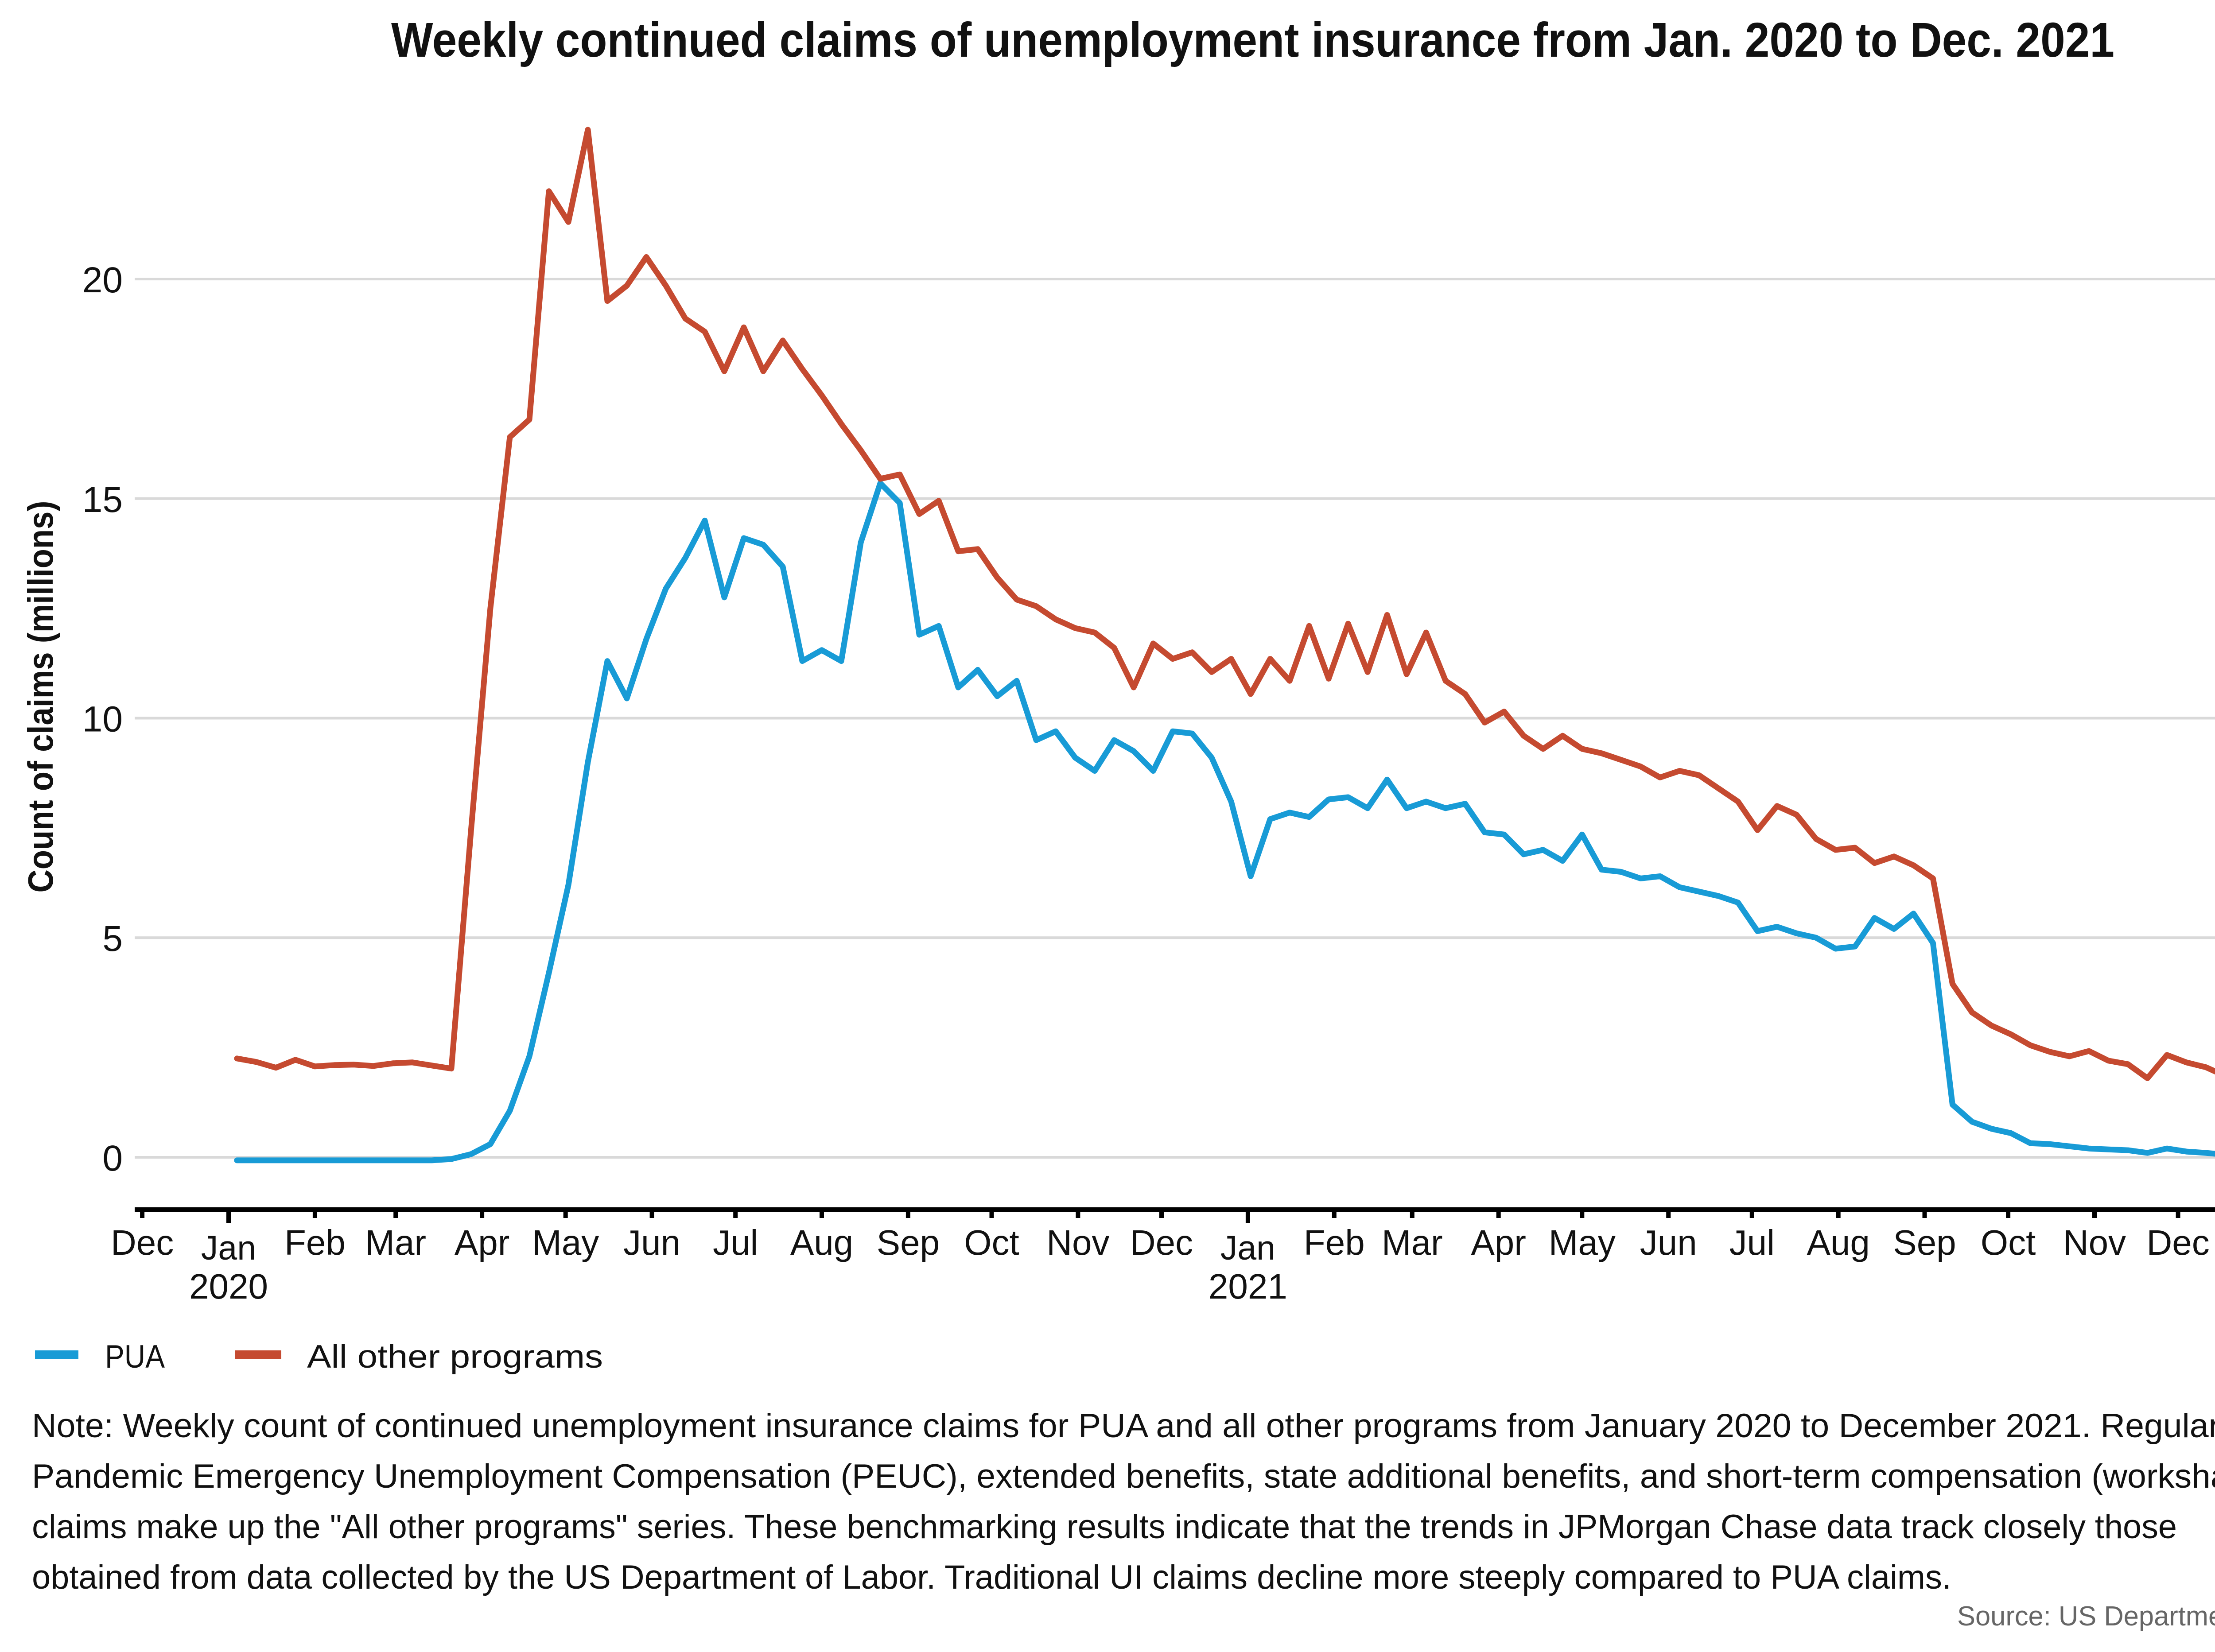 This screenshot has height=1652, width=2215. What do you see at coordinates (229, 1286) in the screenshot?
I see `svg-text: 2020` at bounding box center [229, 1286].